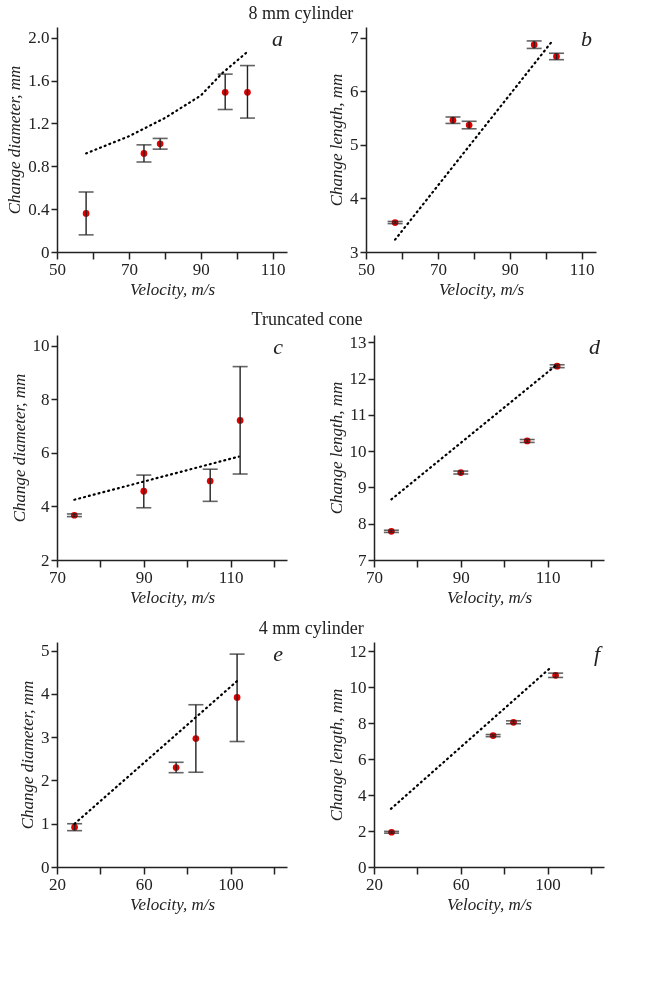 The width and height of the screenshot is (653, 1001). What do you see at coordinates (39, 166) in the screenshot?
I see `y-tick-label: 0.8` at bounding box center [39, 166].